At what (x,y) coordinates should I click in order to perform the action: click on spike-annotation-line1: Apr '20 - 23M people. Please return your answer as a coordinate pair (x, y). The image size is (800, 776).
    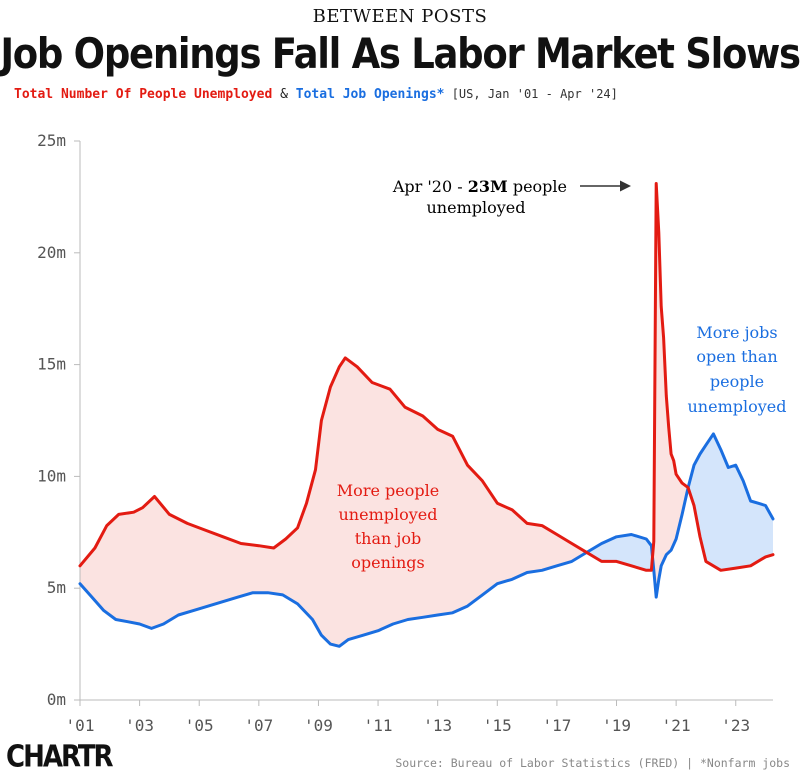
    Looking at the image, I should click on (479, 186).